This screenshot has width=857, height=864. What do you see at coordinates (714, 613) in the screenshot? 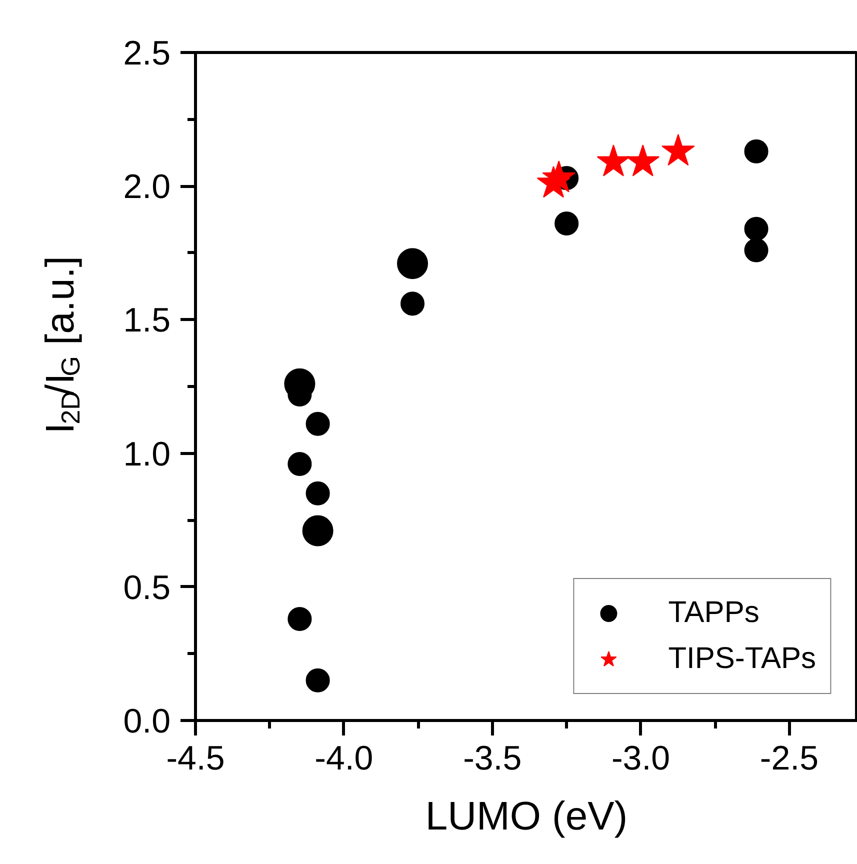
I see `legend-label: TAPPs` at bounding box center [714, 613].